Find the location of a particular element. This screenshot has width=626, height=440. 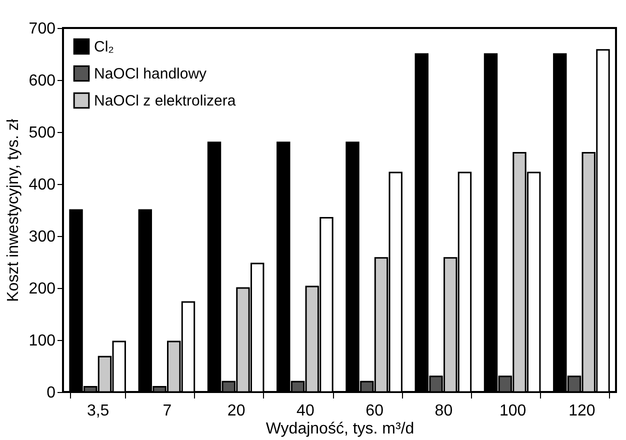

y-tick-label: 200 is located at coordinates (42, 289).